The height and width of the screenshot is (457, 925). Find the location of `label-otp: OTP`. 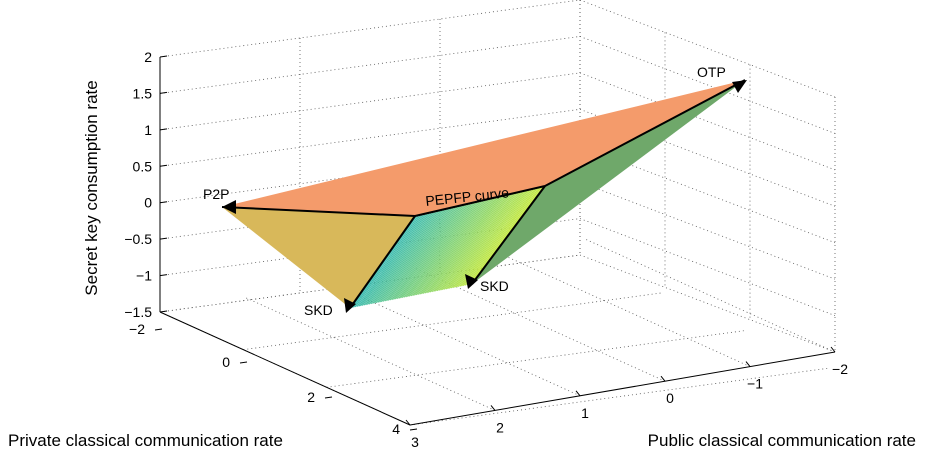

label-otp: OTP is located at coordinates (711, 72).